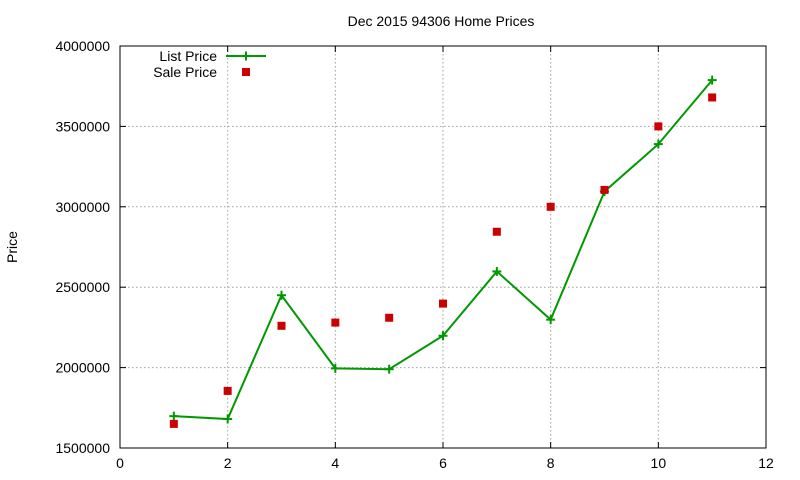 The width and height of the screenshot is (800, 480). Describe the element at coordinates (82, 46) in the screenshot. I see `y-tick-label: 4000000` at that location.